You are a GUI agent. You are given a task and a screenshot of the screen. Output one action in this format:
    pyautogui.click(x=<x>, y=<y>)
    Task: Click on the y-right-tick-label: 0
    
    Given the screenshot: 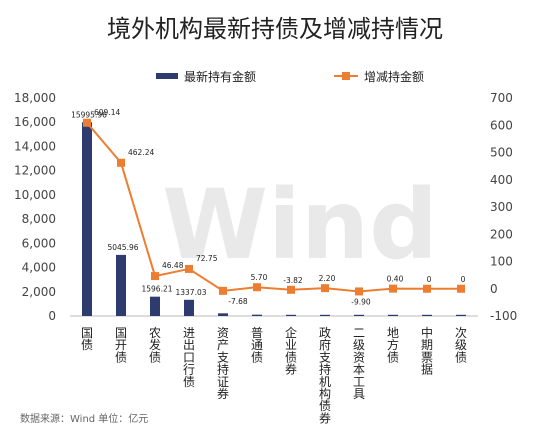 What is the action you would take?
    pyautogui.click(x=494, y=289)
    